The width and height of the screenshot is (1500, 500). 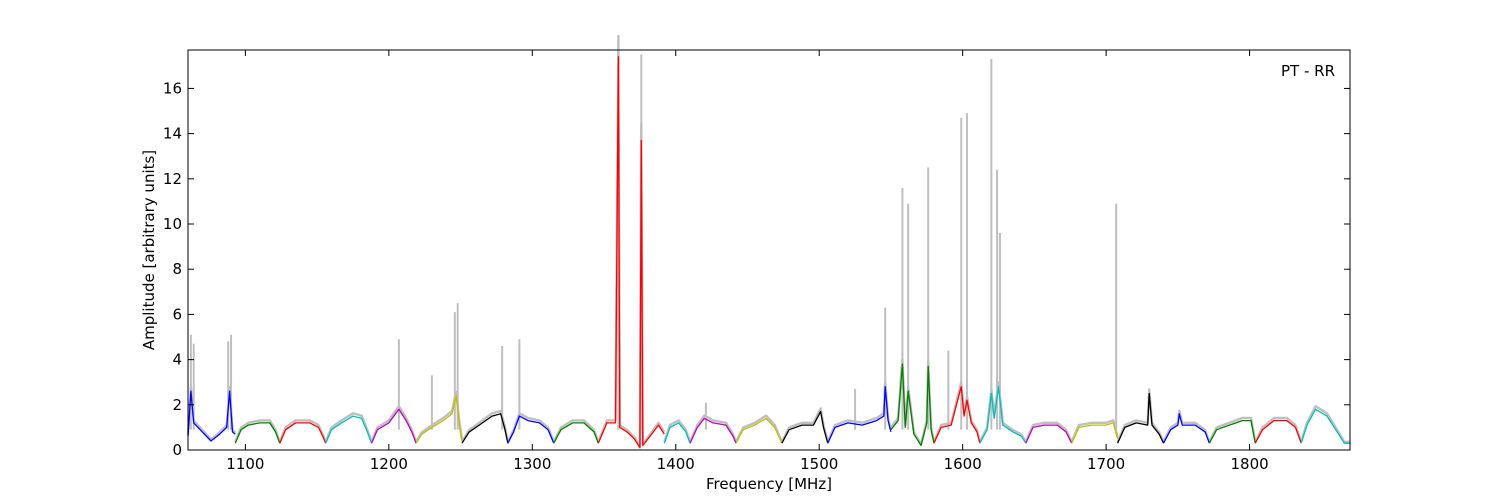 What do you see at coordinates (1106, 464) in the screenshot?
I see `x-tick-label-1700: 1700` at bounding box center [1106, 464].